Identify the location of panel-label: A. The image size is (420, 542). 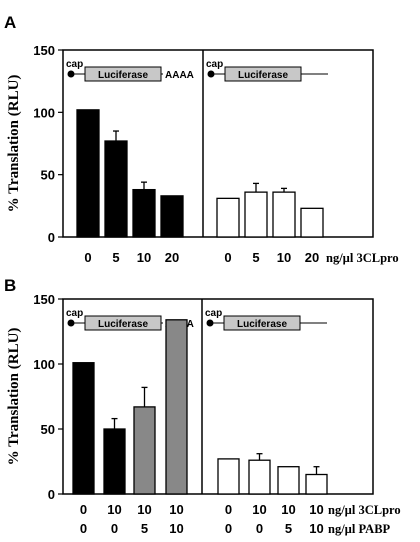
(10, 22).